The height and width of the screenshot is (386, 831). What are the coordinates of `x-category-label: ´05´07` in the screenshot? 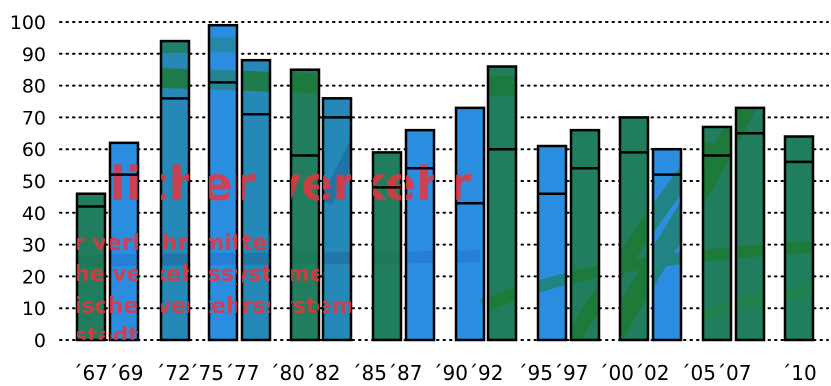 It's located at (716, 373).